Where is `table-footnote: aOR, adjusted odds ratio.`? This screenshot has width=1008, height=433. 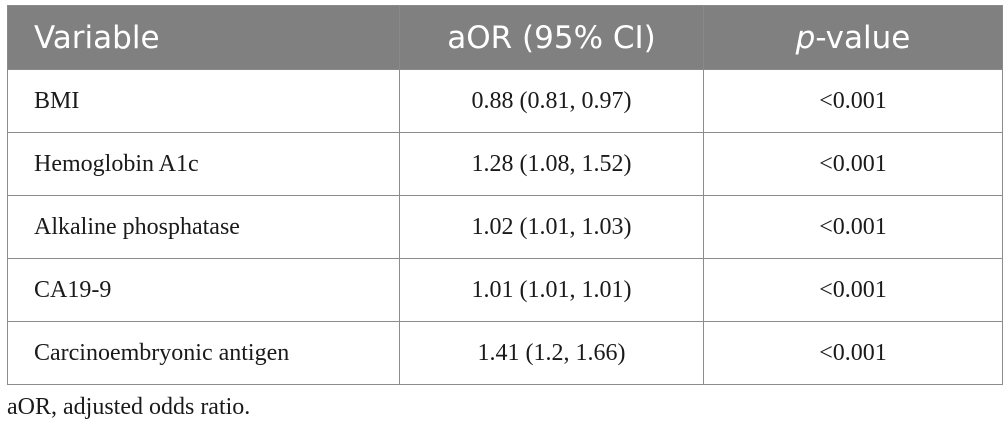
table-footnote: aOR, adjusted odds ratio. is located at coordinates (129, 407).